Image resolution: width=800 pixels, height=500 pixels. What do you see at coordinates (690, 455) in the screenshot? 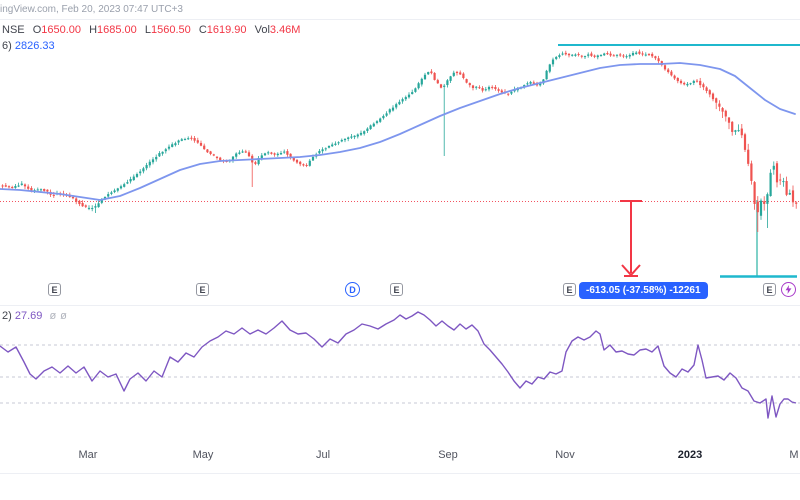
I see `time-axis-label: 2023` at bounding box center [690, 455].